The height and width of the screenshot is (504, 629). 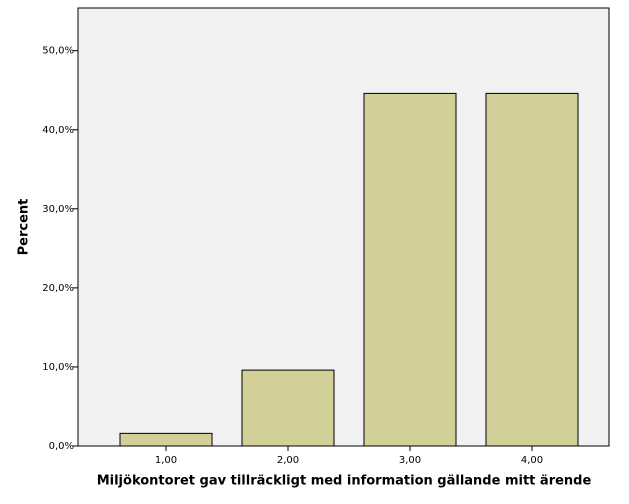 I want to click on y-tick-label: 50,0%, so click(x=58, y=51).